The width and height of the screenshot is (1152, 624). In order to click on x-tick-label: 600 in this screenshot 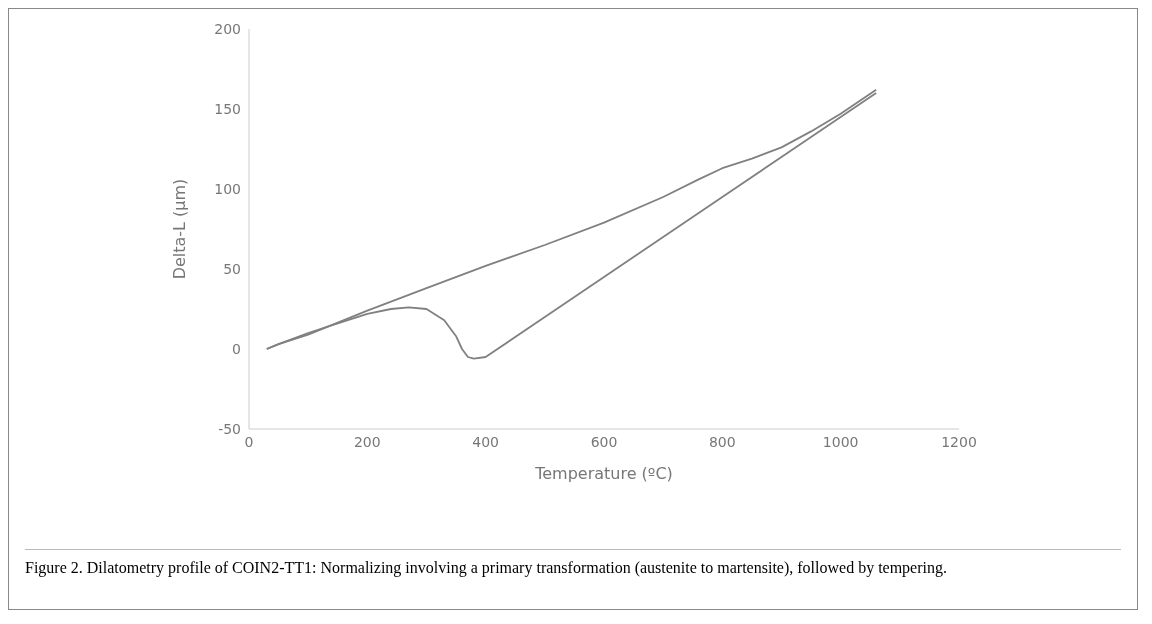, I will do `click(604, 441)`.